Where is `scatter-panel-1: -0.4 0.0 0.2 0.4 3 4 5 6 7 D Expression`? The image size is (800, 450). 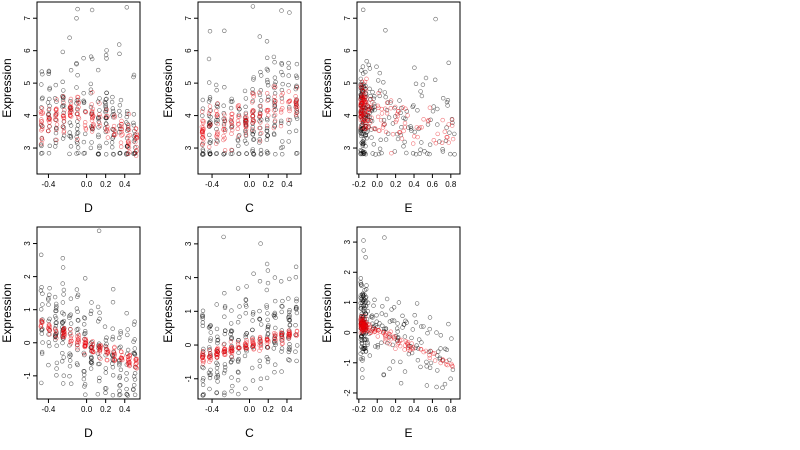
scatter-panel-1: -0.4 0.0 0.2 0.4 3 4 5 6 7 D Expression is located at coordinates (70, 108).